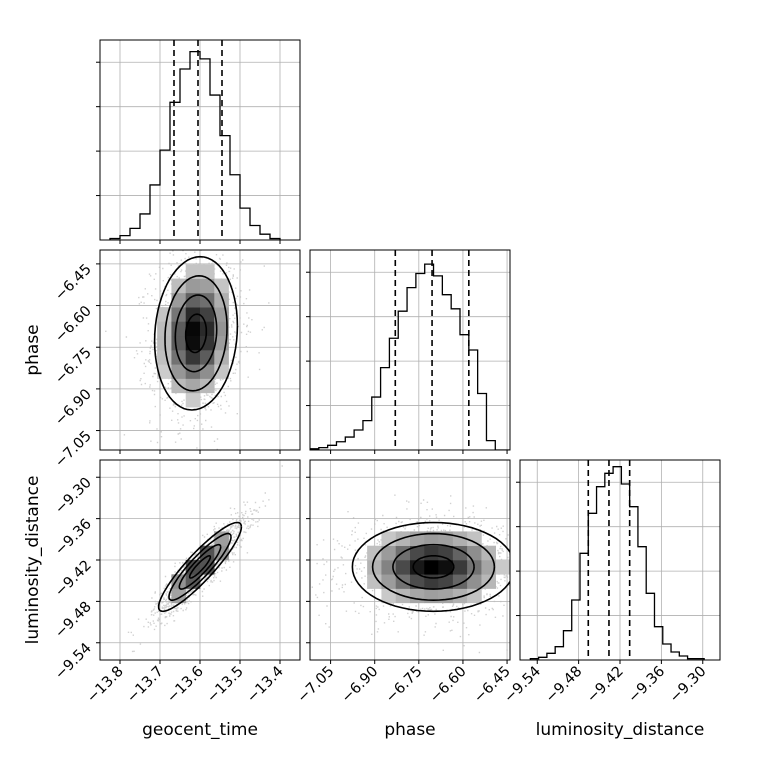 This screenshot has height=760, width=760. I want to click on panel-geocent_time-marginal, so click(198, 141).